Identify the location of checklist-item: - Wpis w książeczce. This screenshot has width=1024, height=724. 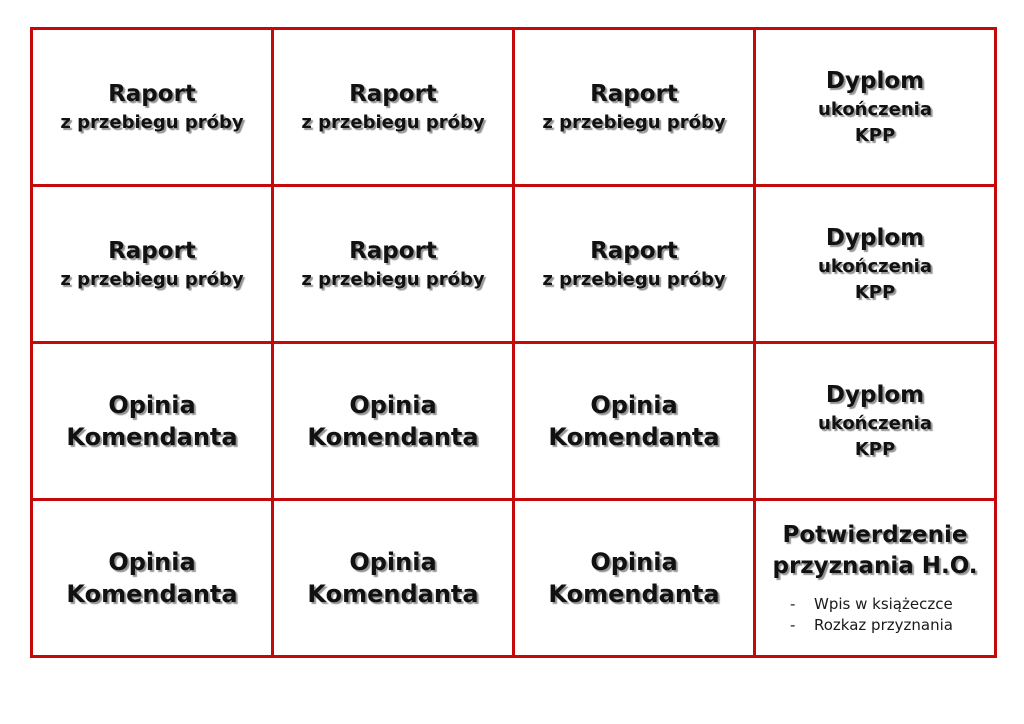
(889, 604).